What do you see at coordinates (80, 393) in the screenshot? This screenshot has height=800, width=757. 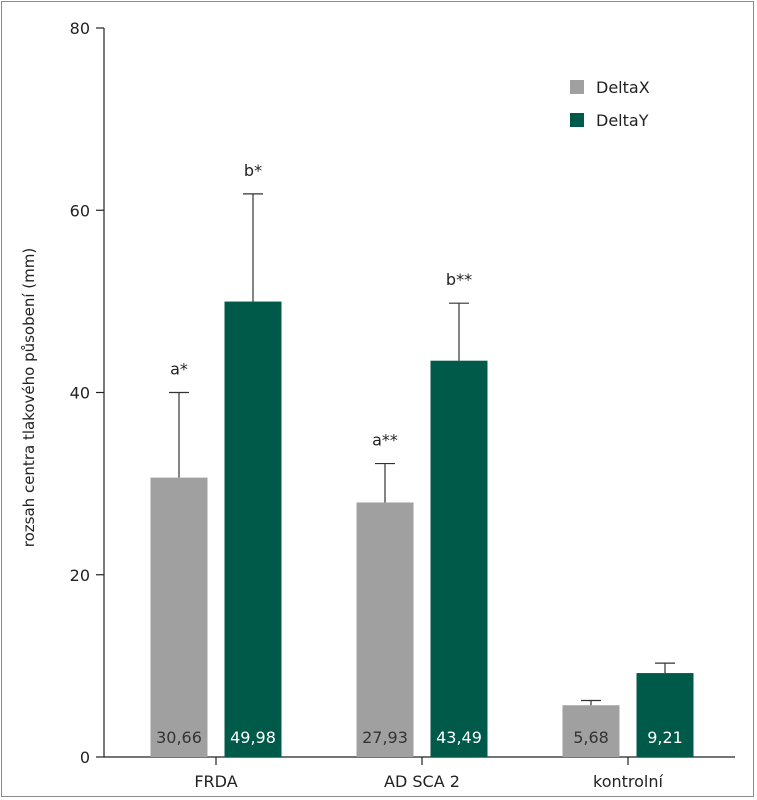 I see `y-tick-label: 40` at bounding box center [80, 393].